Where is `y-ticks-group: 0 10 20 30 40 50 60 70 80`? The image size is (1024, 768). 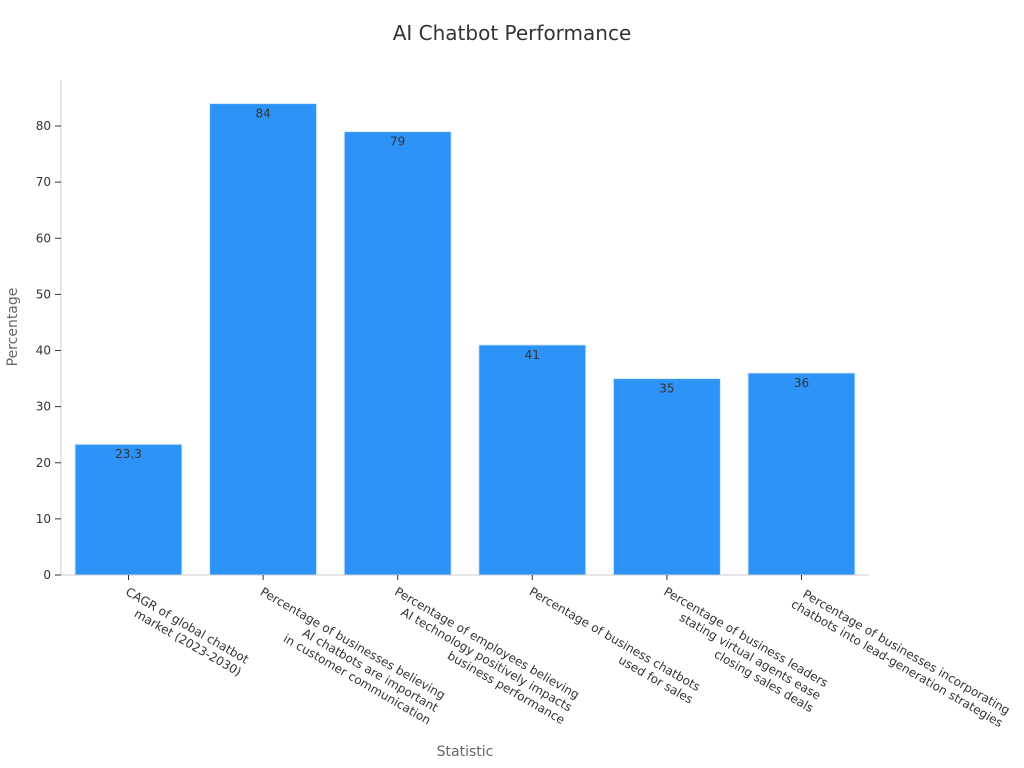
y-ticks-group: 0 10 20 30 40 50 60 70 80 is located at coordinates (48, 350).